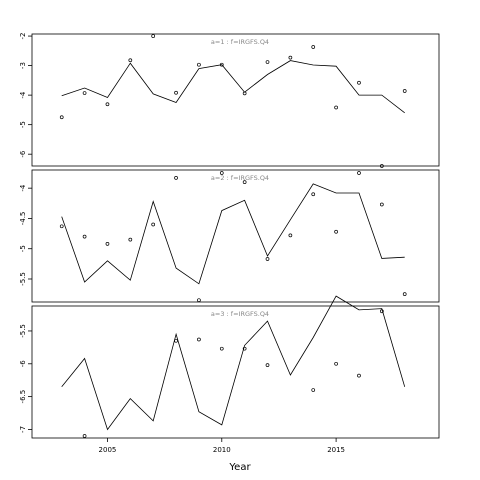  Describe the element at coordinates (23, 364) in the screenshot. I see `panel-3-y-tick-label: -6` at that location.